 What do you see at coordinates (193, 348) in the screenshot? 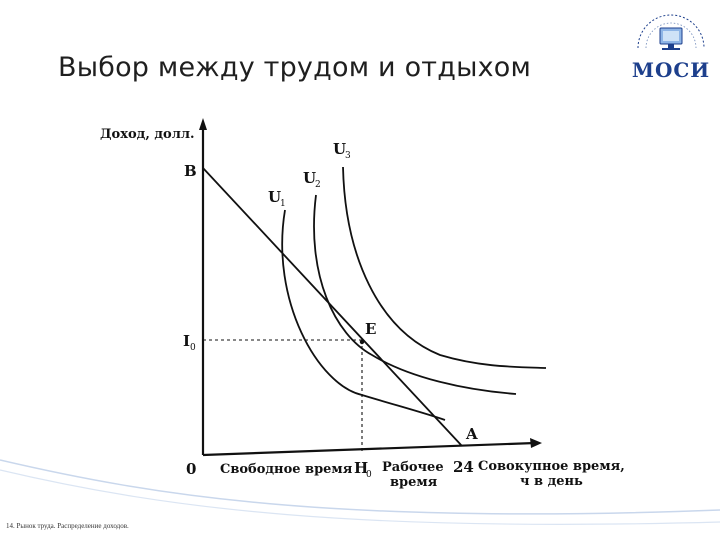
I see `point-i0-subscript: 0` at bounding box center [193, 348].